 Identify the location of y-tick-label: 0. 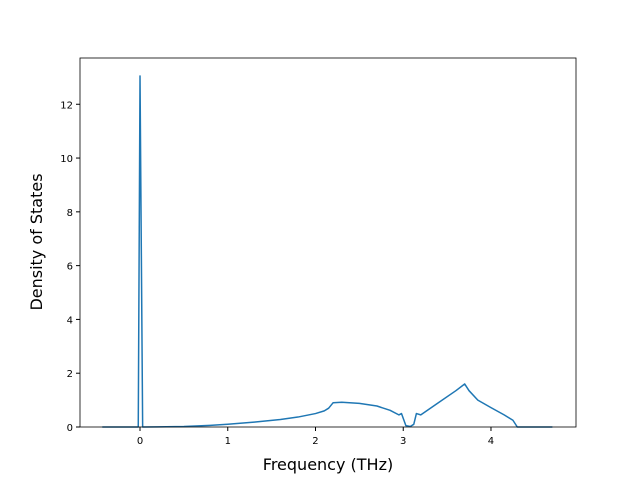
(70, 428).